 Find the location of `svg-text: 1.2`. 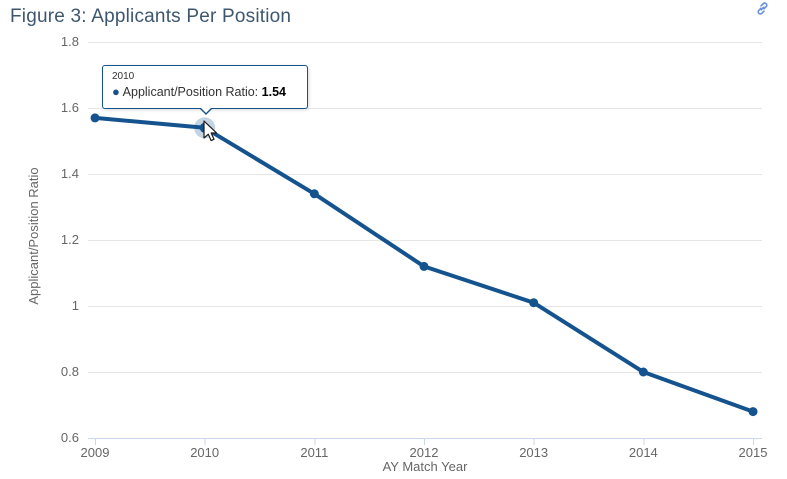

svg-text: 1.2 is located at coordinates (70, 239).